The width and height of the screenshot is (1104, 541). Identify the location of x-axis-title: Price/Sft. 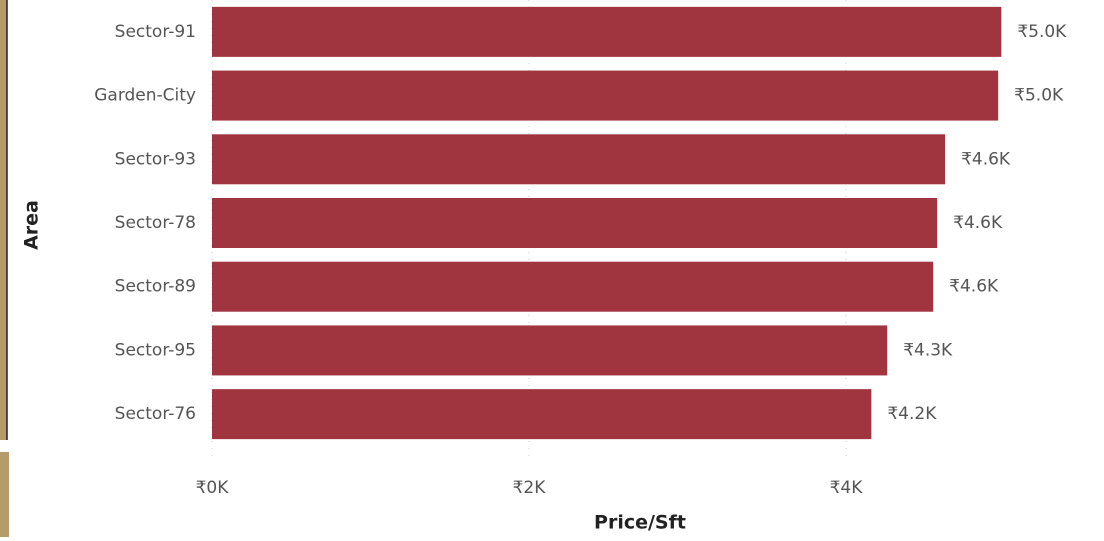
(640, 523).